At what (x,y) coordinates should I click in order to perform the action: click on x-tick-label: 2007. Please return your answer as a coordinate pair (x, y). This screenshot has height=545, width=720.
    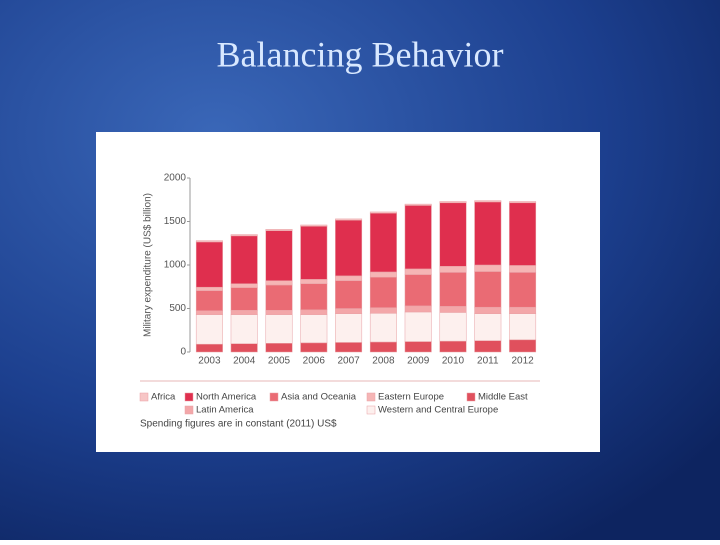
    Looking at the image, I should click on (348, 361).